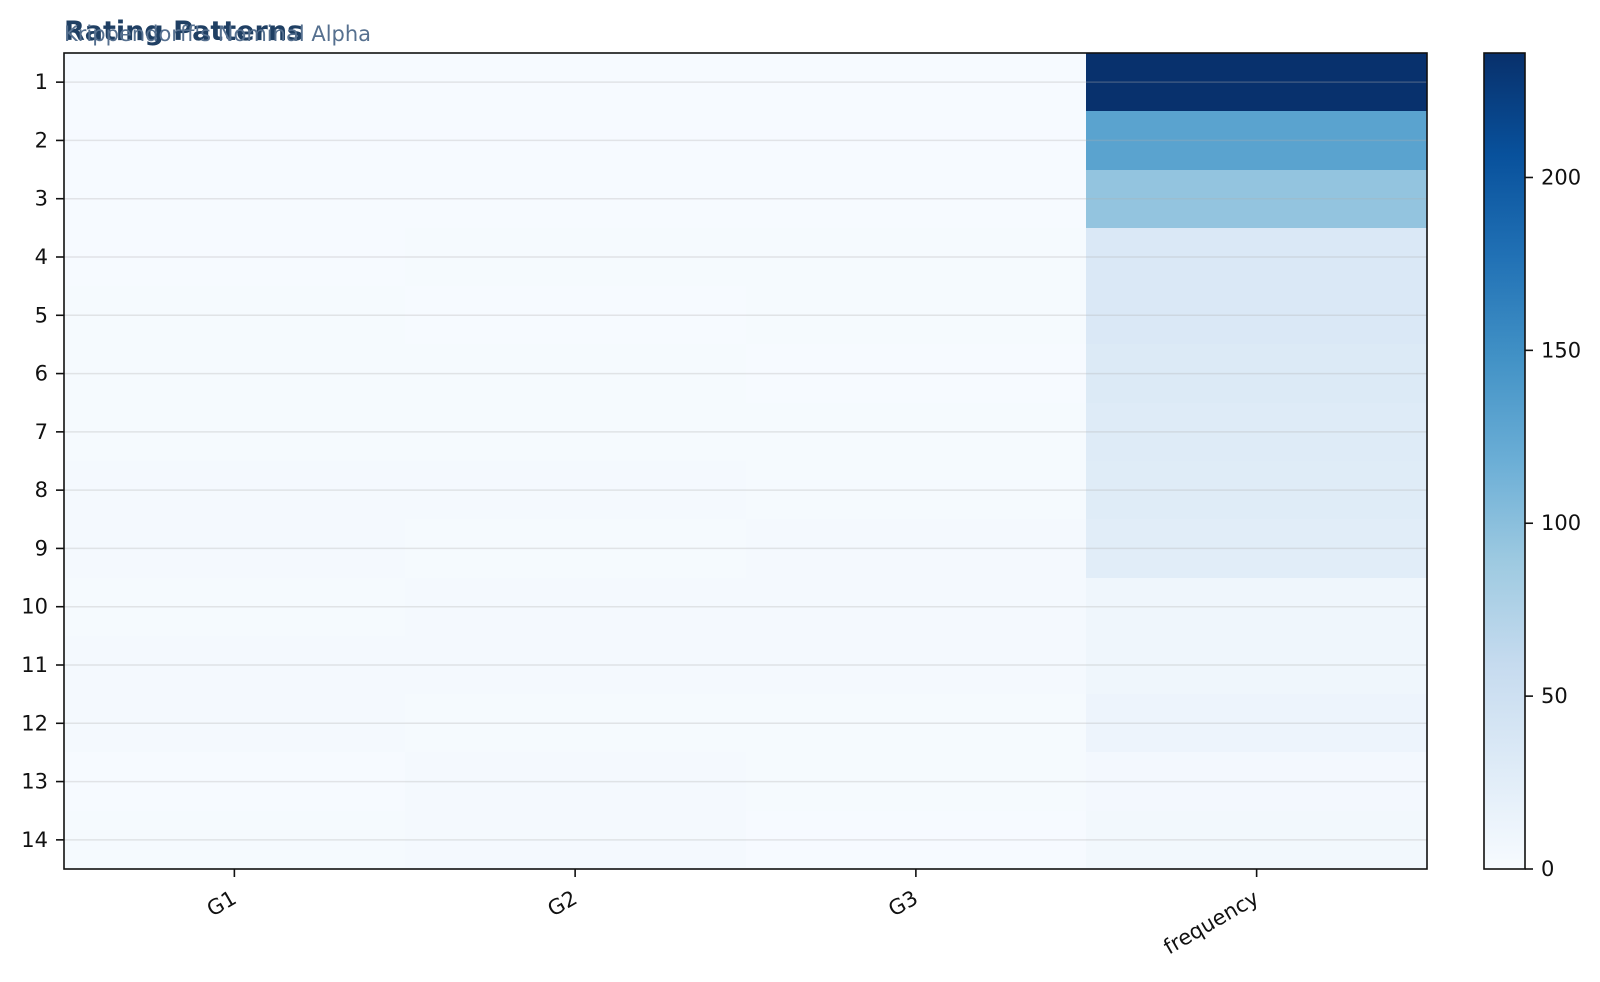 The width and height of the screenshot is (1600, 982). I want to click on colorbar-axis: 0 50 100 150 200, so click(1553, 523).